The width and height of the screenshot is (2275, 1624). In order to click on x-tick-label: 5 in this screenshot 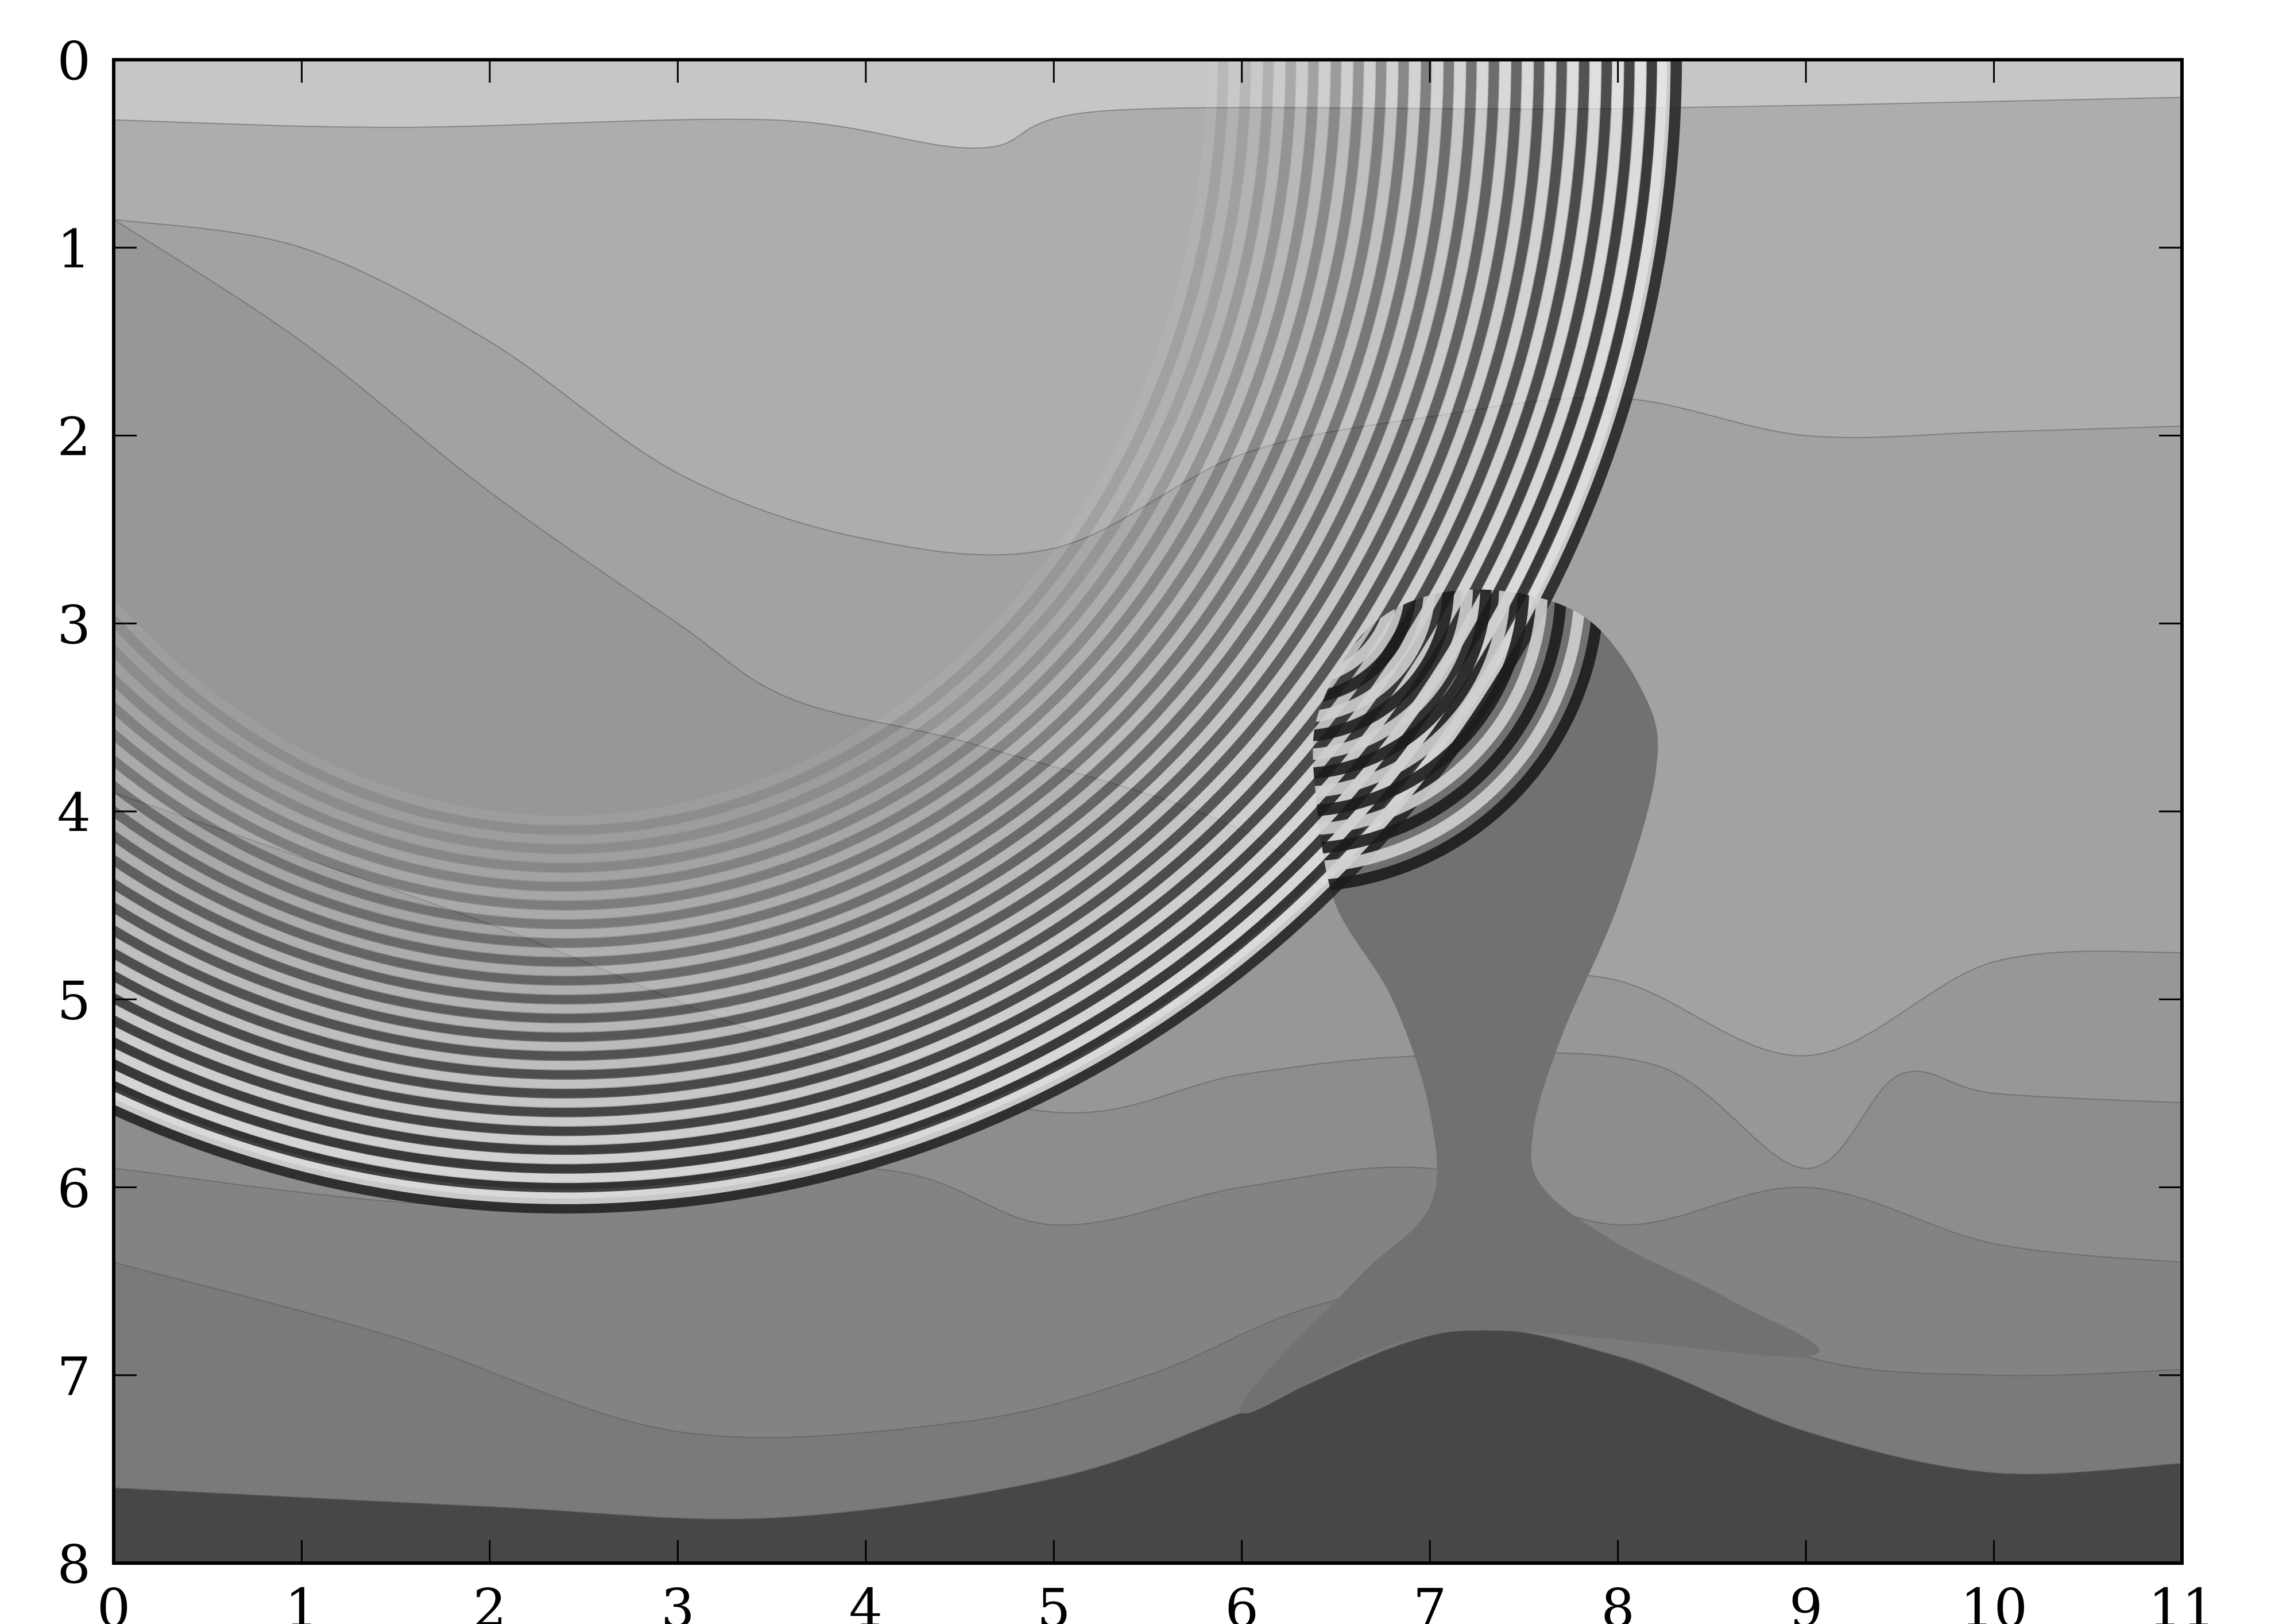, I will do `click(1054, 1600)`.